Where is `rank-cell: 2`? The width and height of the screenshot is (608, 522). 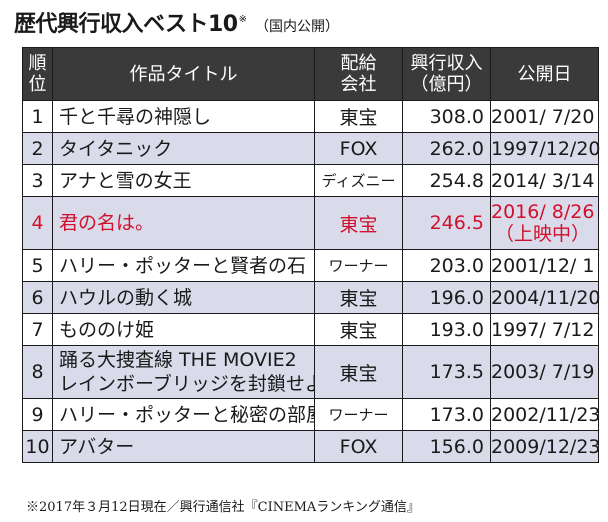
rank-cell: 2 is located at coordinates (37, 148).